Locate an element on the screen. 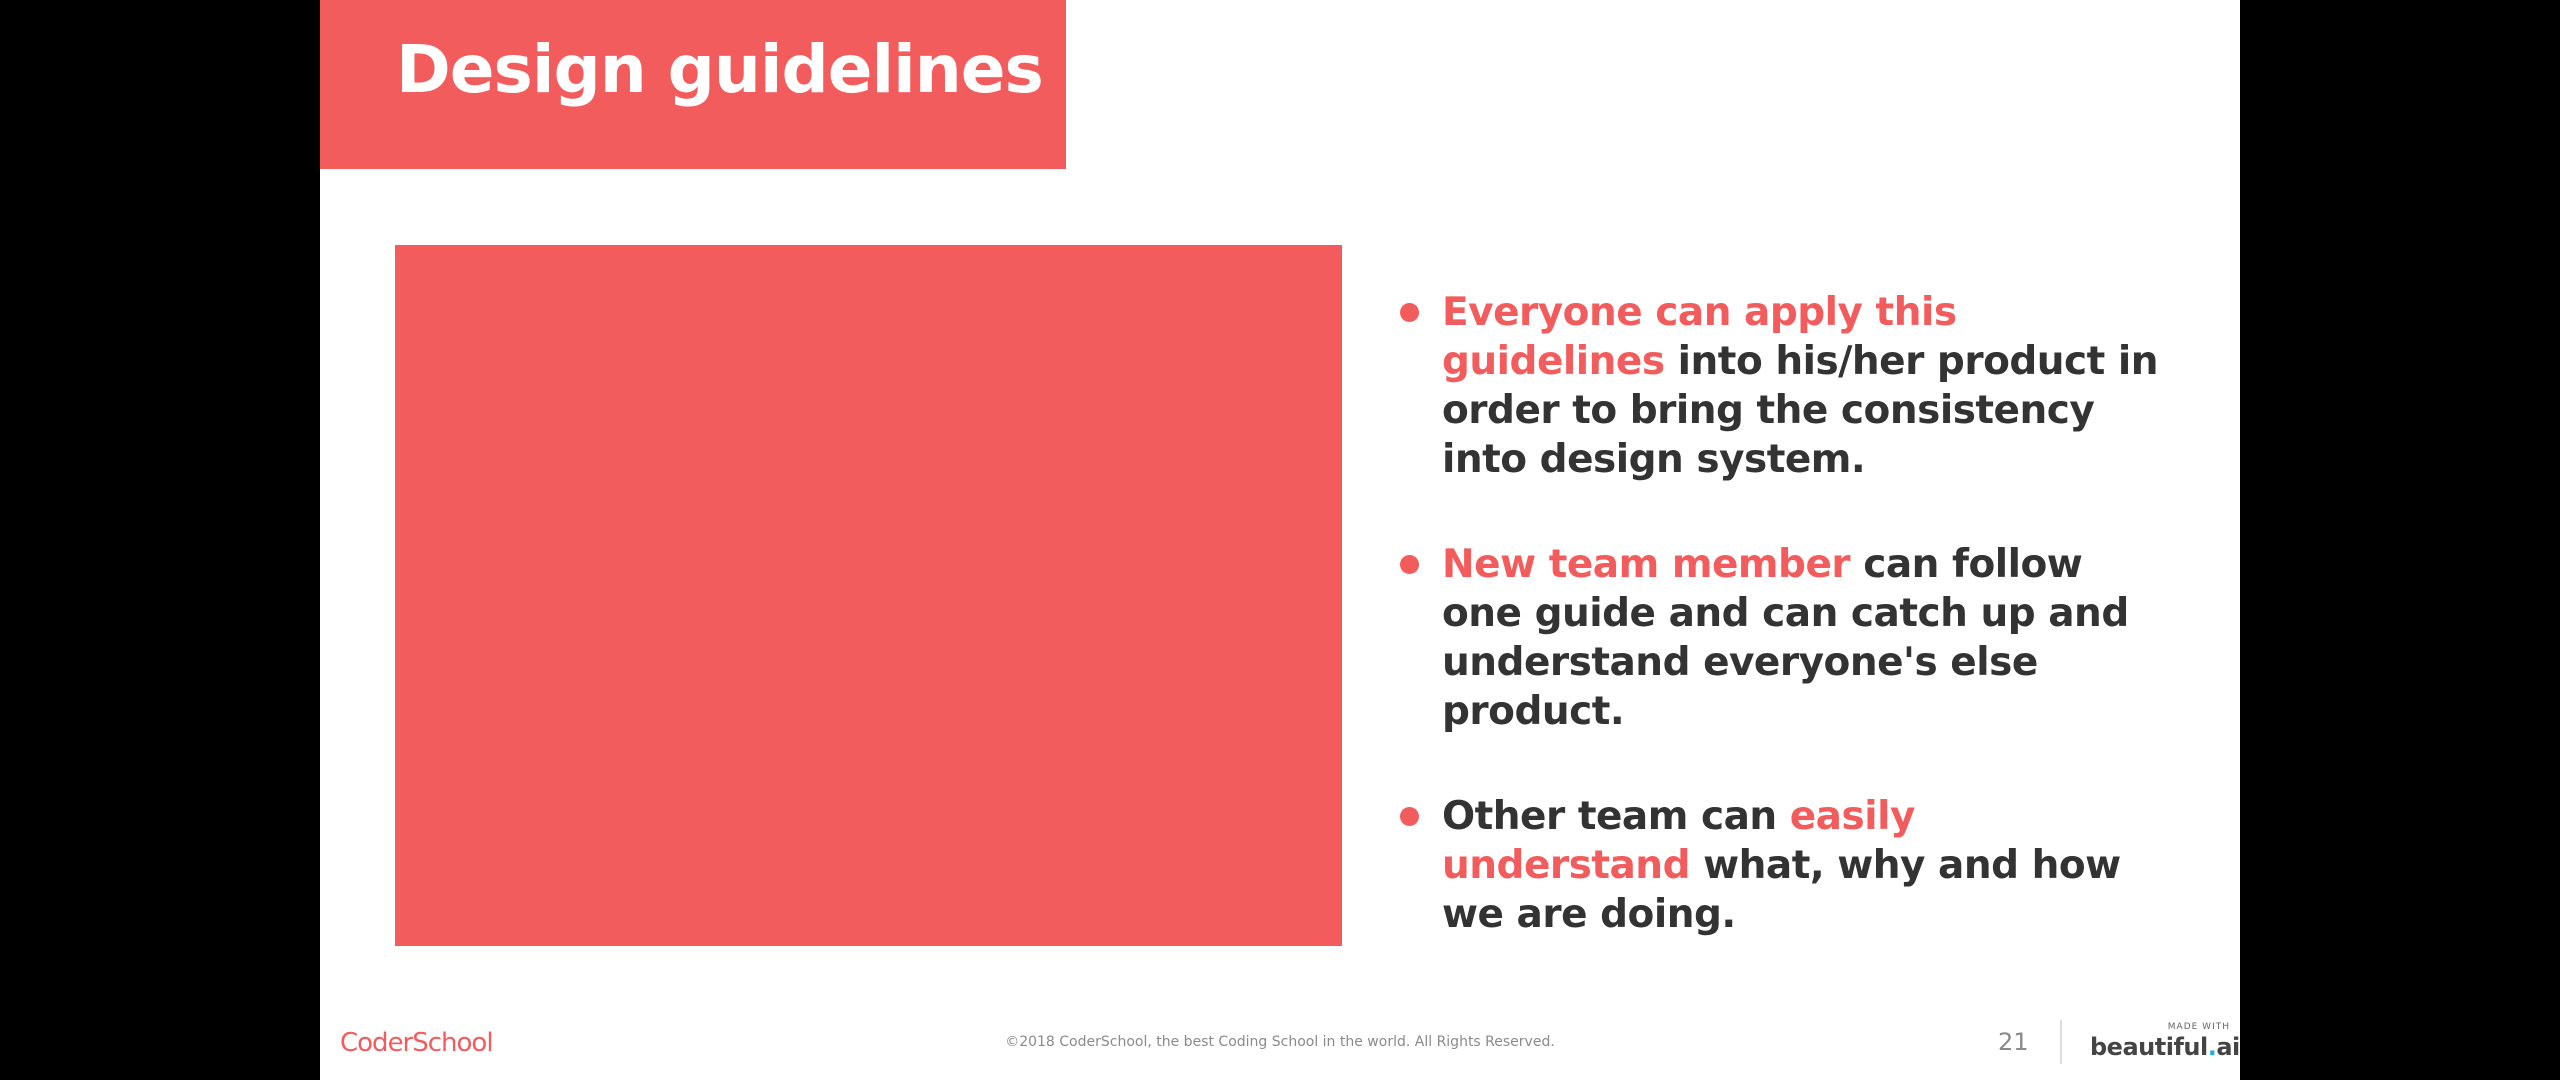 The height and width of the screenshot is (1080, 2560). title-banner: Design guidelines is located at coordinates (693, 84).